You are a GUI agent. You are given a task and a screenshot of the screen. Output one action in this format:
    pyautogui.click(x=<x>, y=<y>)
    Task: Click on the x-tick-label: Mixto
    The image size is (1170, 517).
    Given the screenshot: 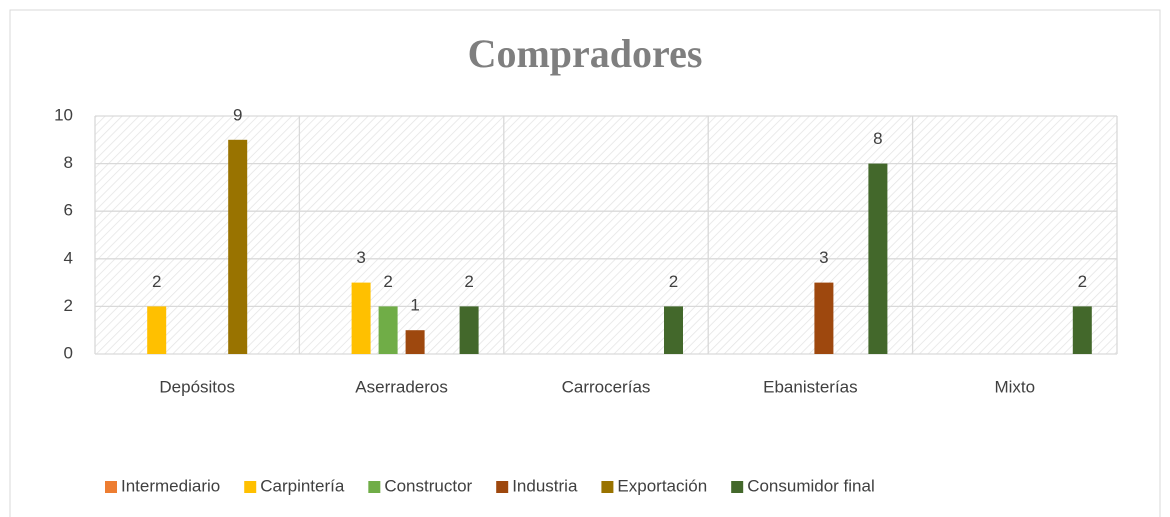 What is the action you would take?
    pyautogui.click(x=1014, y=386)
    